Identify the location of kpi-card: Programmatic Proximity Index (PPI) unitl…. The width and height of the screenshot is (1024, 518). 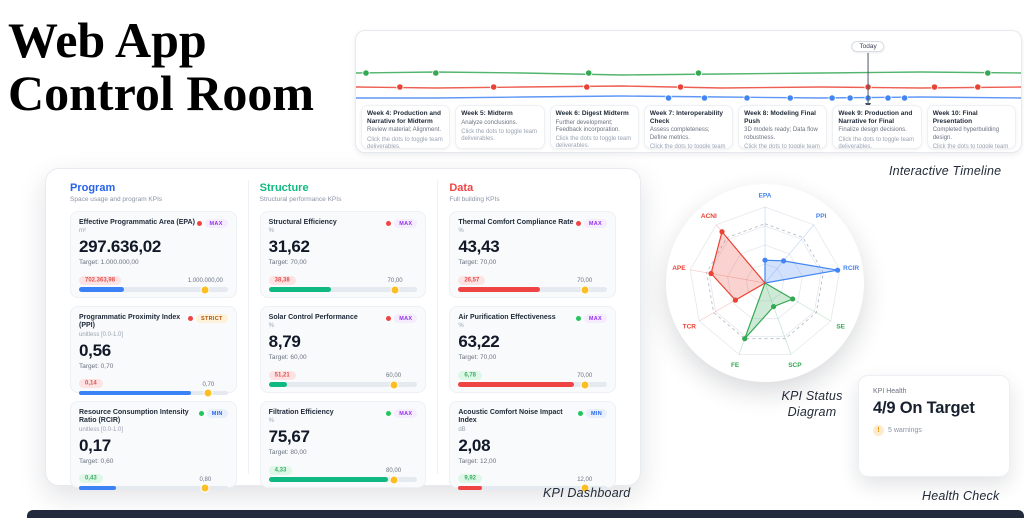
(153, 351).